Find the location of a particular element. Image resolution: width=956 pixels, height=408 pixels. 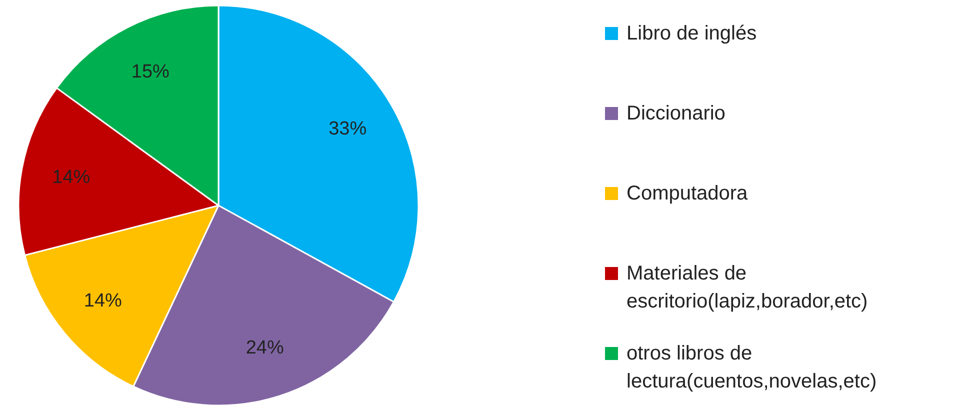

legend-label: otros libros de lectura(cuentos,novelas,etc) is located at coordinates (751, 367).